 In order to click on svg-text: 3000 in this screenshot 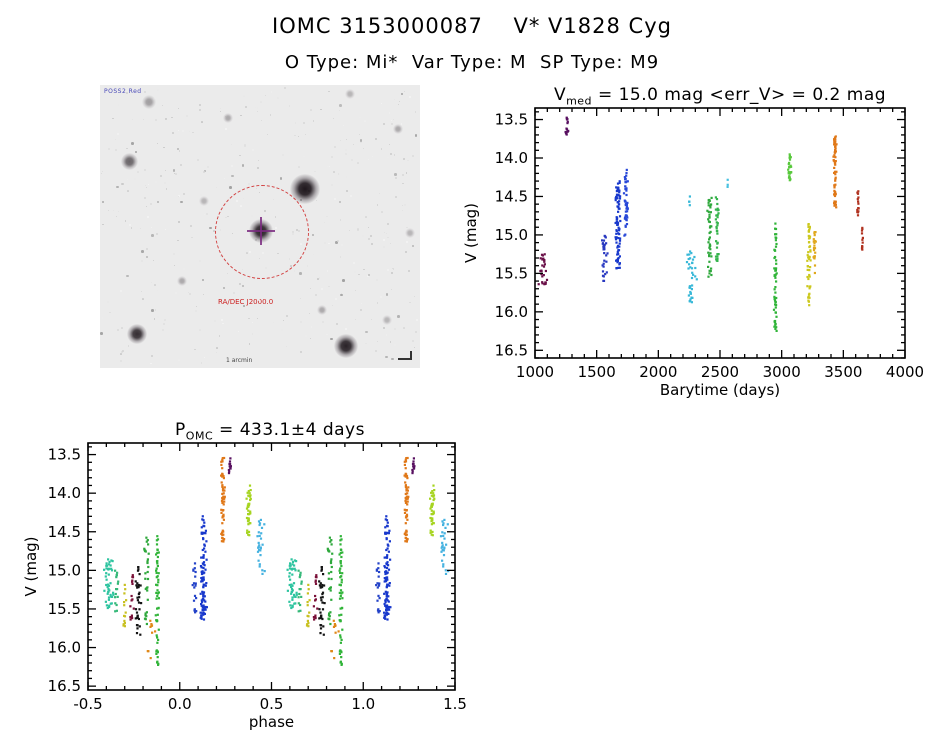, I will do `click(782, 372)`.